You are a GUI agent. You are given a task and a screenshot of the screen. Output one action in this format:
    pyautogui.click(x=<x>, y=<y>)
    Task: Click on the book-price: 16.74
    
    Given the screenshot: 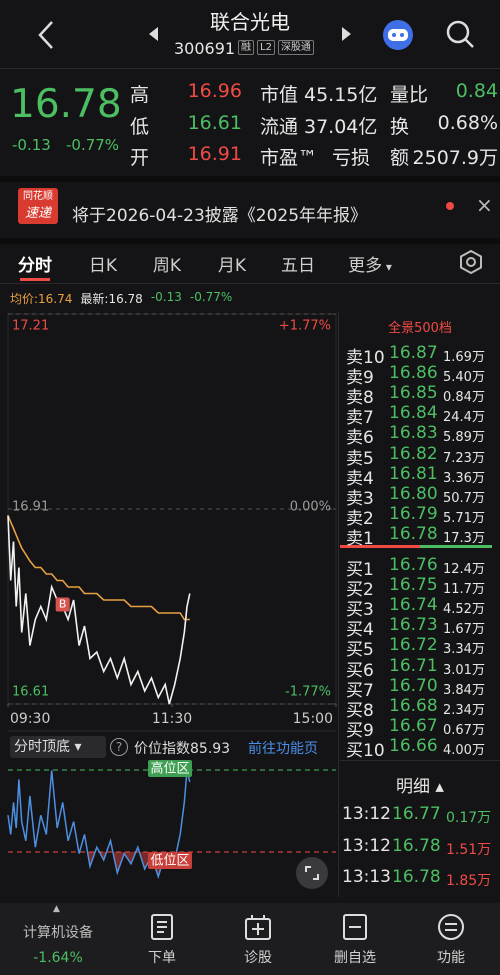 What is the action you would take?
    pyautogui.click(x=413, y=605)
    